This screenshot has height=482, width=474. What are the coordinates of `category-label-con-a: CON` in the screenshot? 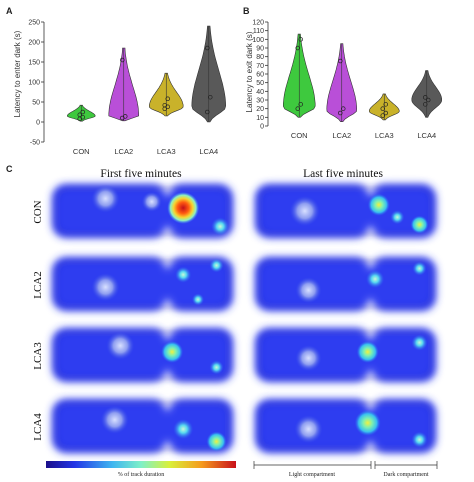 It's located at (81, 151).